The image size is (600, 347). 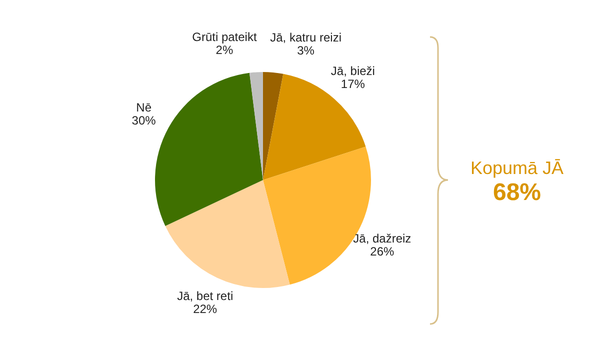 What do you see at coordinates (517, 168) in the screenshot?
I see `text: Kopumā JĀ` at bounding box center [517, 168].